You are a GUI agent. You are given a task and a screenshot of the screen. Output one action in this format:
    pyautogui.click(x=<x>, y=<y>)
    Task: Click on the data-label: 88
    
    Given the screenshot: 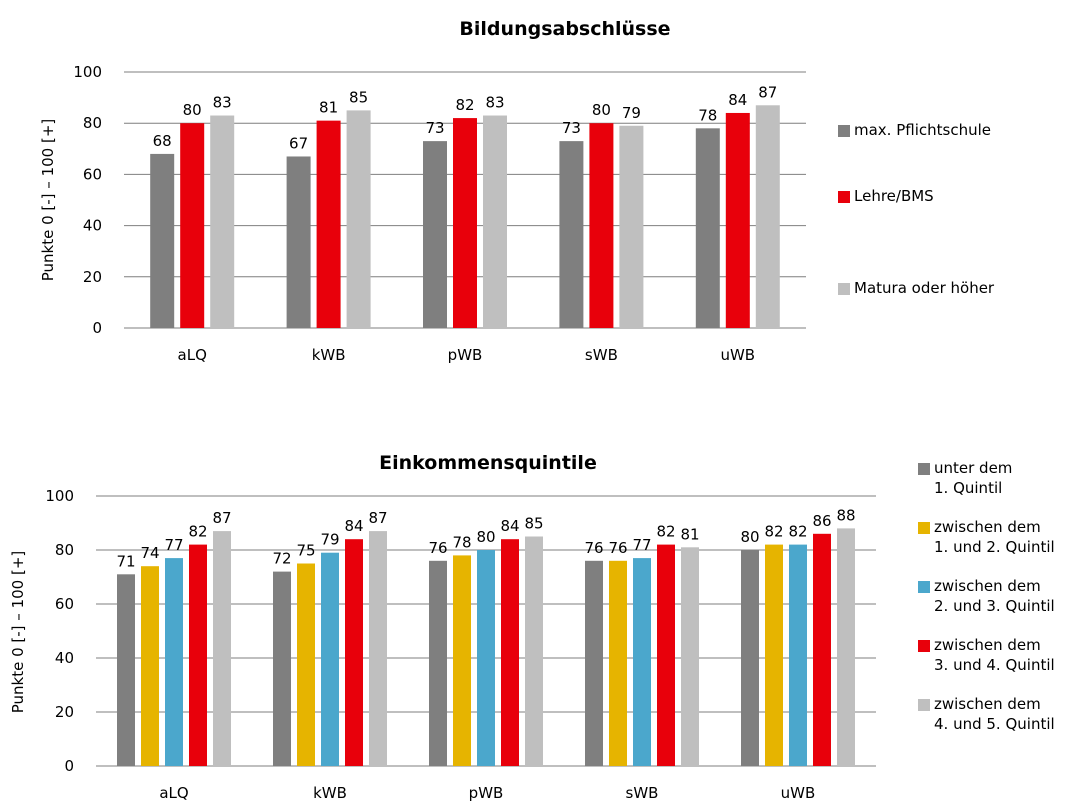 What is the action you would take?
    pyautogui.click(x=845, y=515)
    